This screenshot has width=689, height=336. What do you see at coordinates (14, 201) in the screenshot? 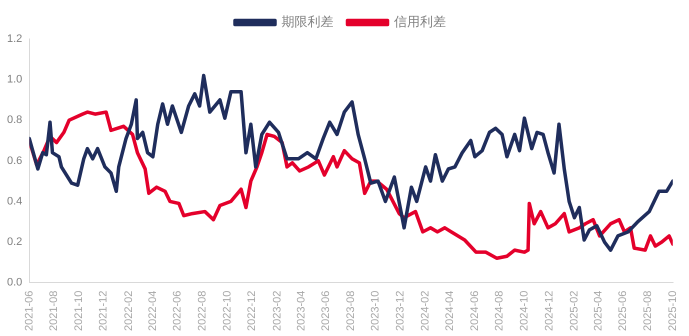
I see `y-tick-label: 0.4` at bounding box center [14, 201].